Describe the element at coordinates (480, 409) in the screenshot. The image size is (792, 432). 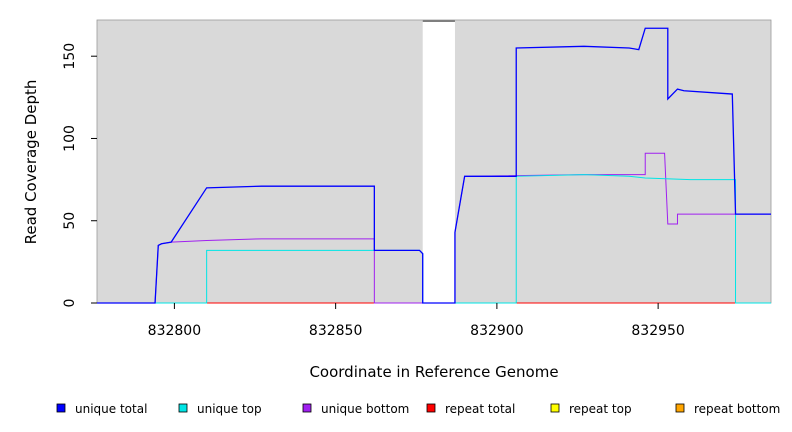
I see `legend-label: repeat total` at that location.